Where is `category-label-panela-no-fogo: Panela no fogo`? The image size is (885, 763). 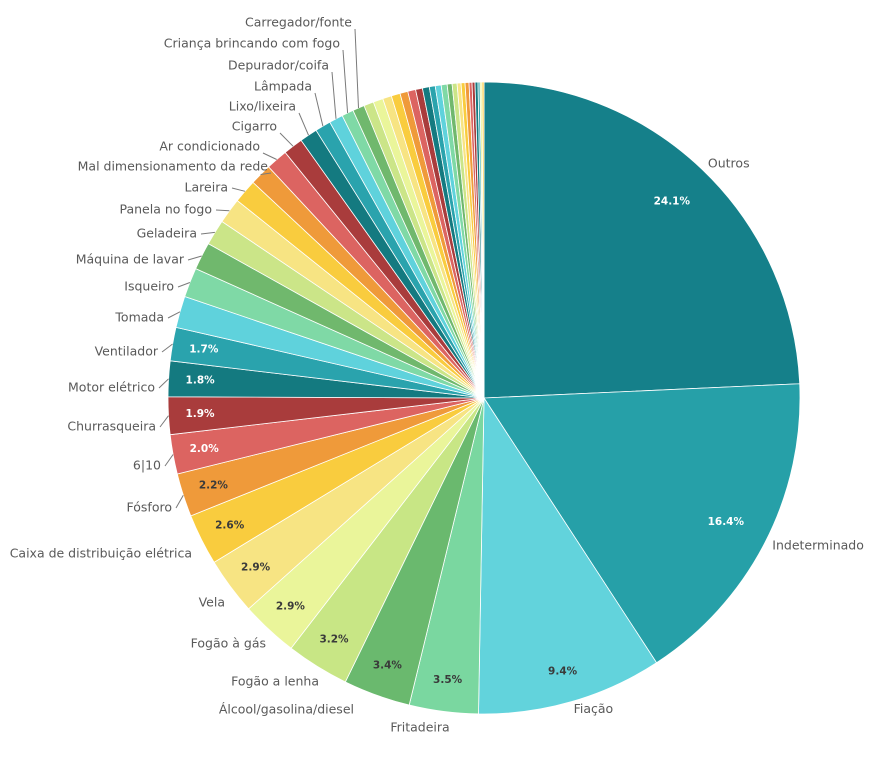
category-label-panela-no-fogo: Panela no fogo is located at coordinates (165, 209).